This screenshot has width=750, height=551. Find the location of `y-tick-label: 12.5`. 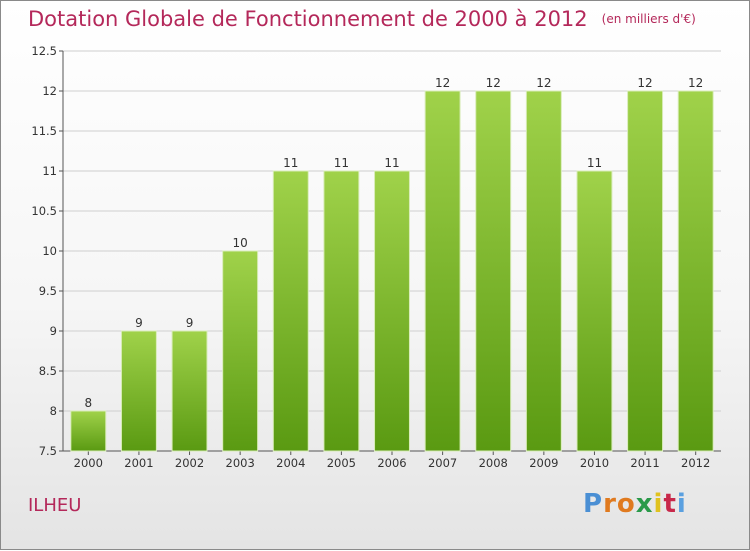

y-tick-label: 12.5 is located at coordinates (44, 51).